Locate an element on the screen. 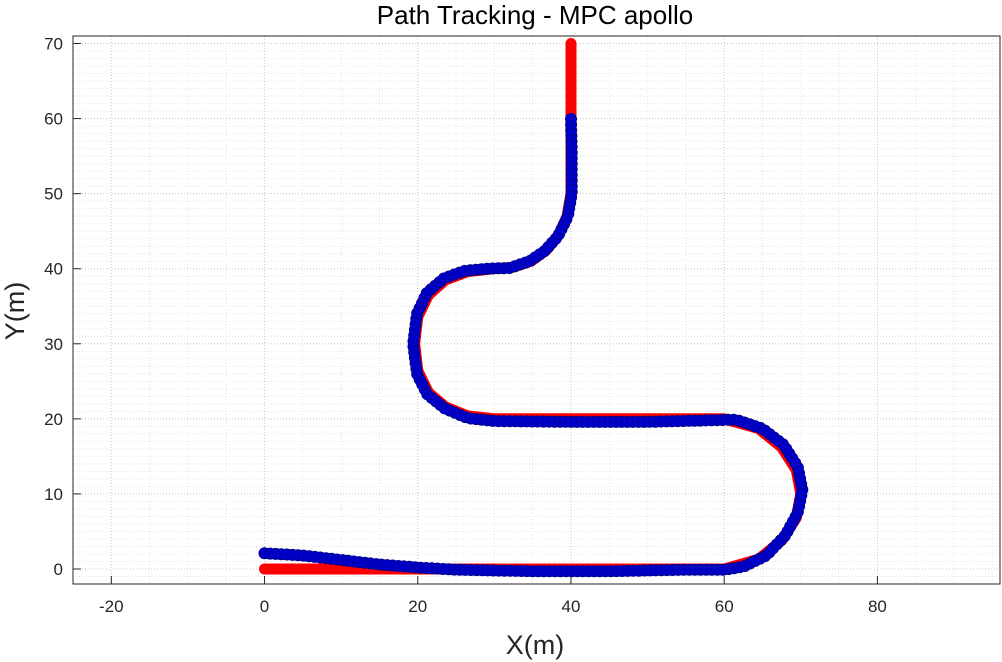 This screenshot has width=1002, height=662. y-tick-label: 50 is located at coordinates (53, 194).